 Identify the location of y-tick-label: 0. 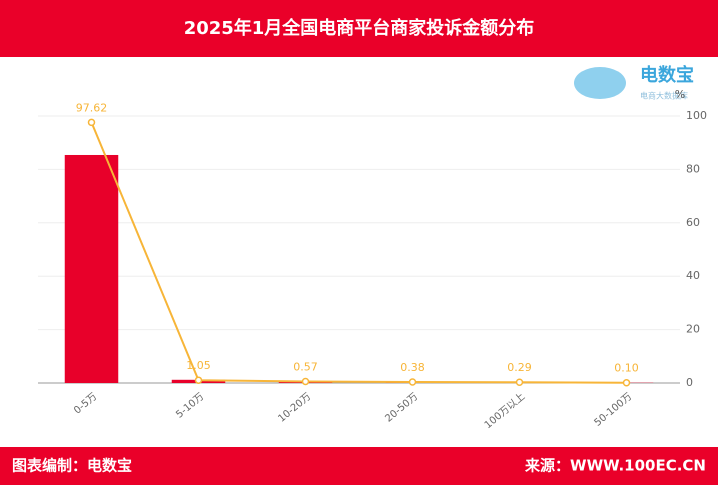
(689, 382).